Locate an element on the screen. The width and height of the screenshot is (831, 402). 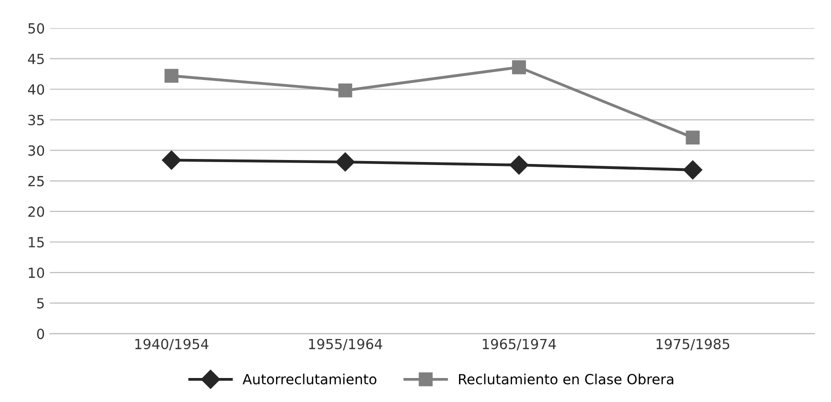
y-tick-label: 20 is located at coordinates (36, 211).